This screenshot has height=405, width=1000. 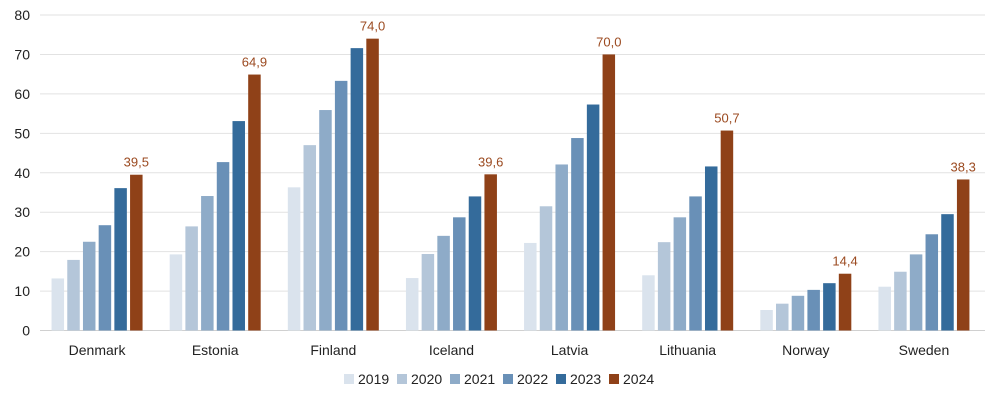 What do you see at coordinates (426, 379) in the screenshot?
I see `legend-label: 2020` at bounding box center [426, 379].